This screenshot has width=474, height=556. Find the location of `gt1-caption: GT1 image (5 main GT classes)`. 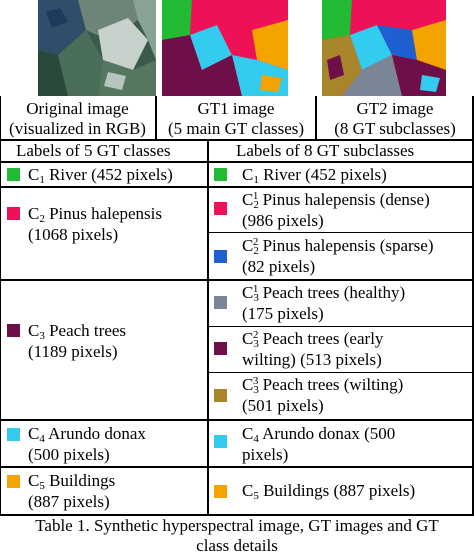

gt1-caption: GT1 image (5 main GT classes) is located at coordinates (236, 118).